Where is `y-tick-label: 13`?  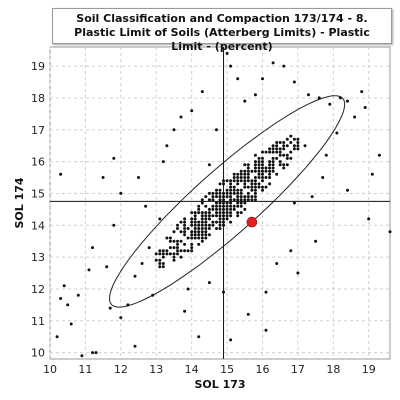 y-tick-label: 13 is located at coordinates (38, 257).